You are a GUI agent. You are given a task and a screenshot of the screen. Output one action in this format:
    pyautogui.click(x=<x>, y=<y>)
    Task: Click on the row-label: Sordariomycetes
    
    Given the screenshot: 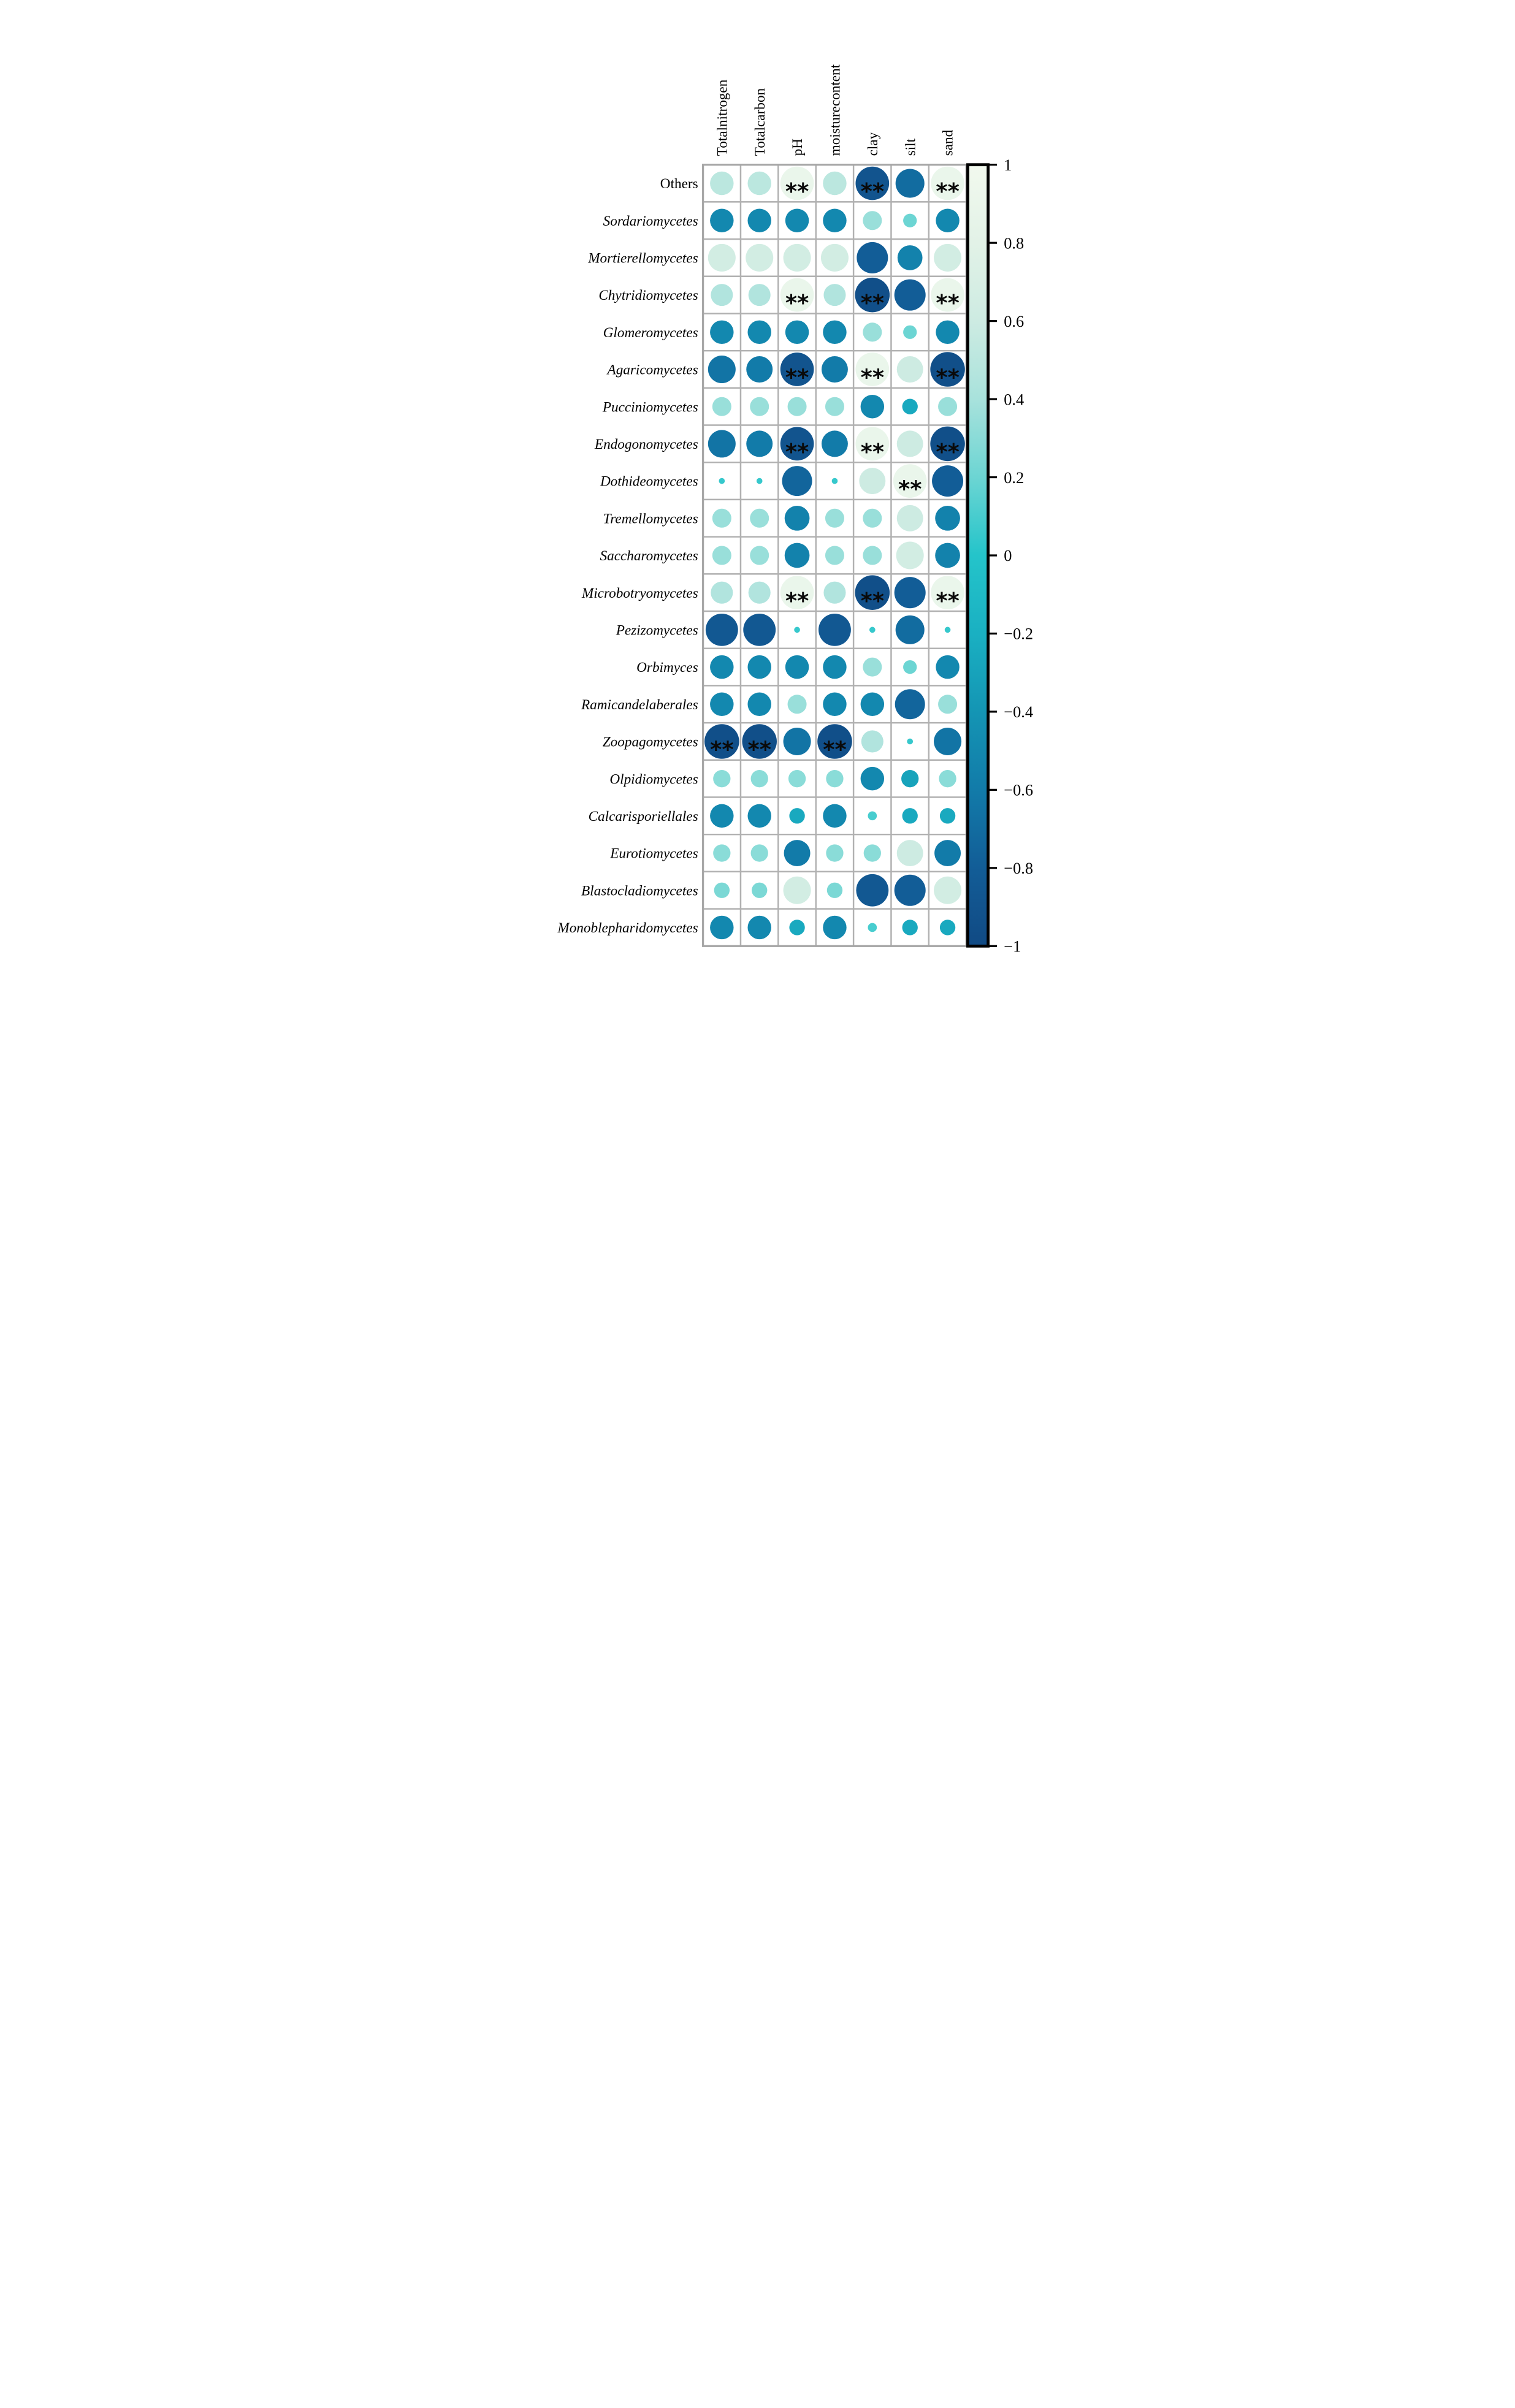 What is the action you would take?
    pyautogui.click(x=650, y=221)
    